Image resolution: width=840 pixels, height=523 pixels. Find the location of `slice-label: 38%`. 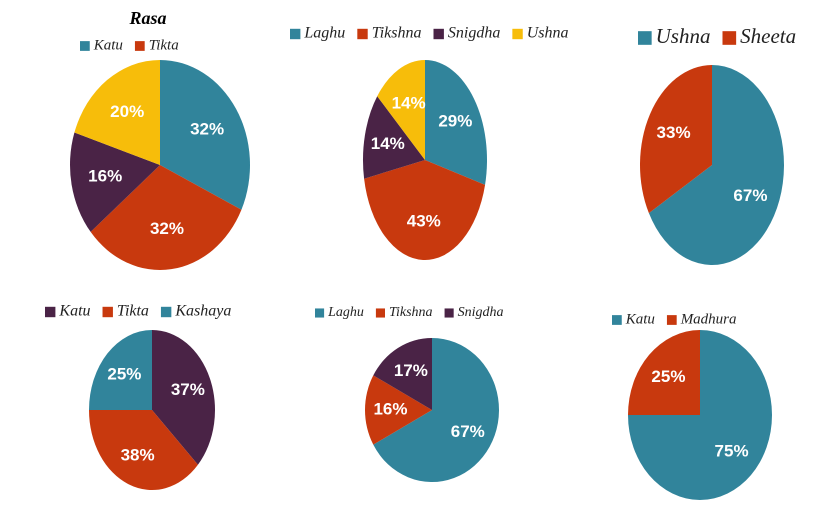

slice-label: 38% is located at coordinates (138, 455).